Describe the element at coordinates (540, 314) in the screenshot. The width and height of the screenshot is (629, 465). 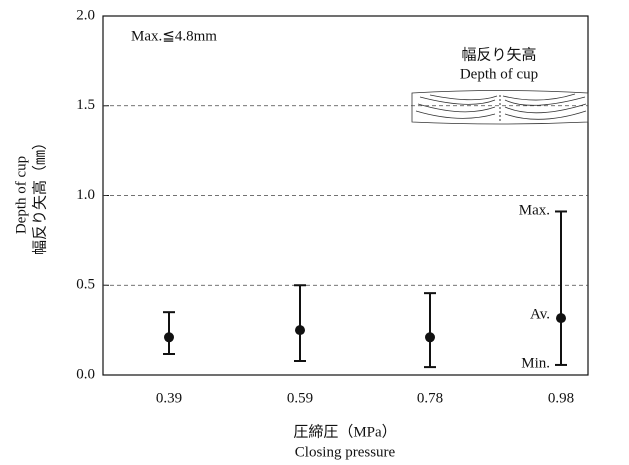
I see `annotation: Av.` at that location.